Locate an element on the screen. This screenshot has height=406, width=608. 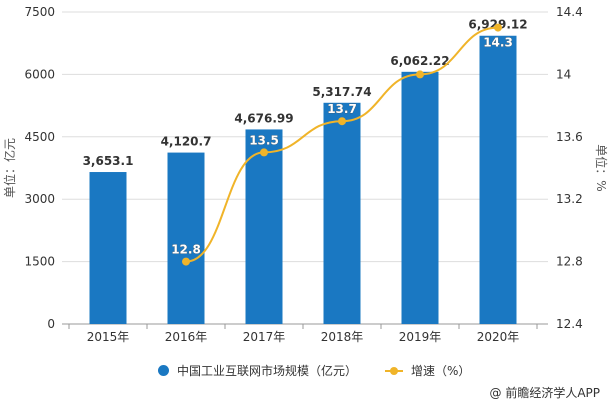
legend-bar-label: 中国工业互联网市场规模（亿元） is located at coordinates (267, 371).